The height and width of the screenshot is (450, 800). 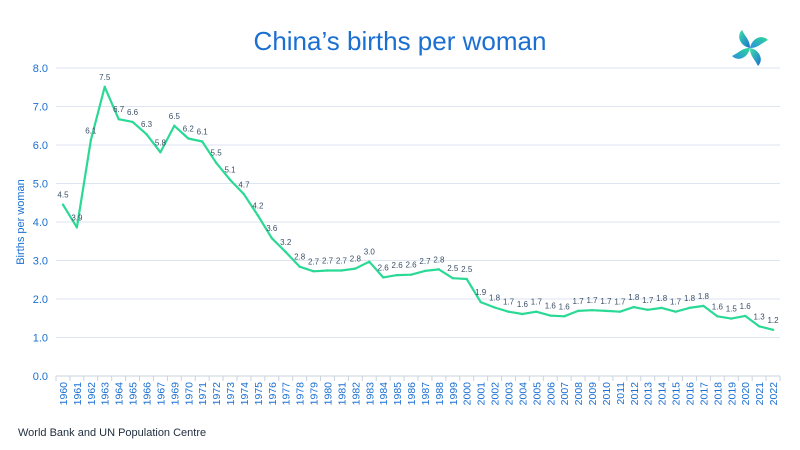 I want to click on x-tick-label: 2005, so click(x=537, y=394).